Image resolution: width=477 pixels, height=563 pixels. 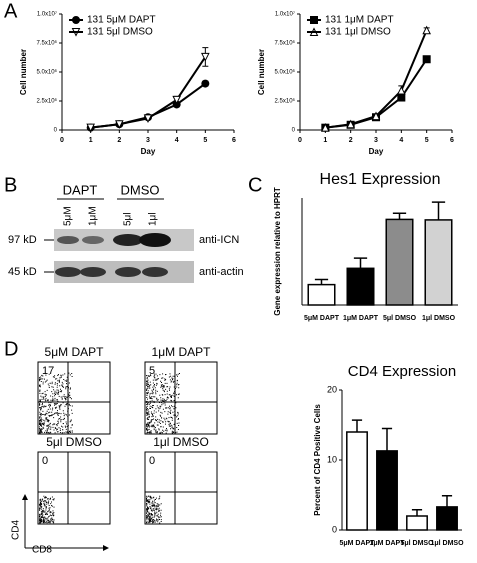 I want to click on legend-label: 131 5μM DAPT, so click(x=121, y=20).